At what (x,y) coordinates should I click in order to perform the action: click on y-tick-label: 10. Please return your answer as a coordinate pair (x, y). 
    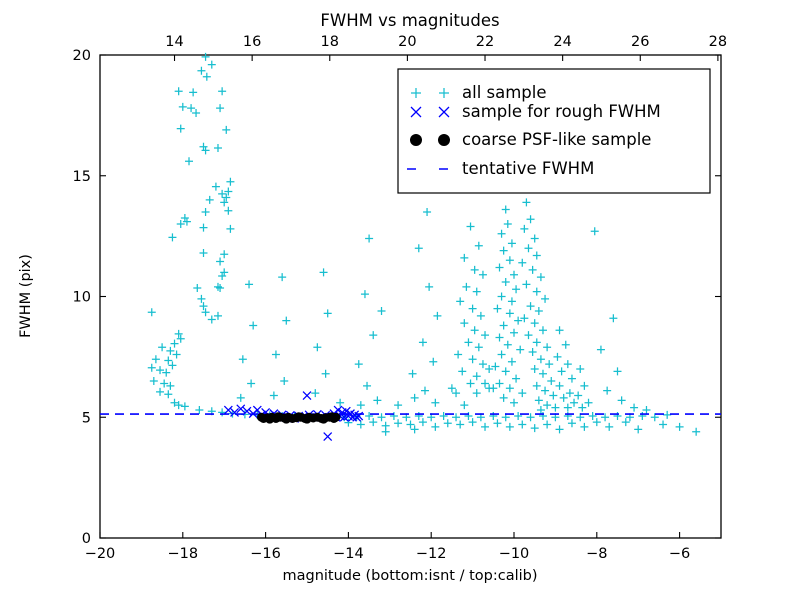
    Looking at the image, I should click on (82, 298).